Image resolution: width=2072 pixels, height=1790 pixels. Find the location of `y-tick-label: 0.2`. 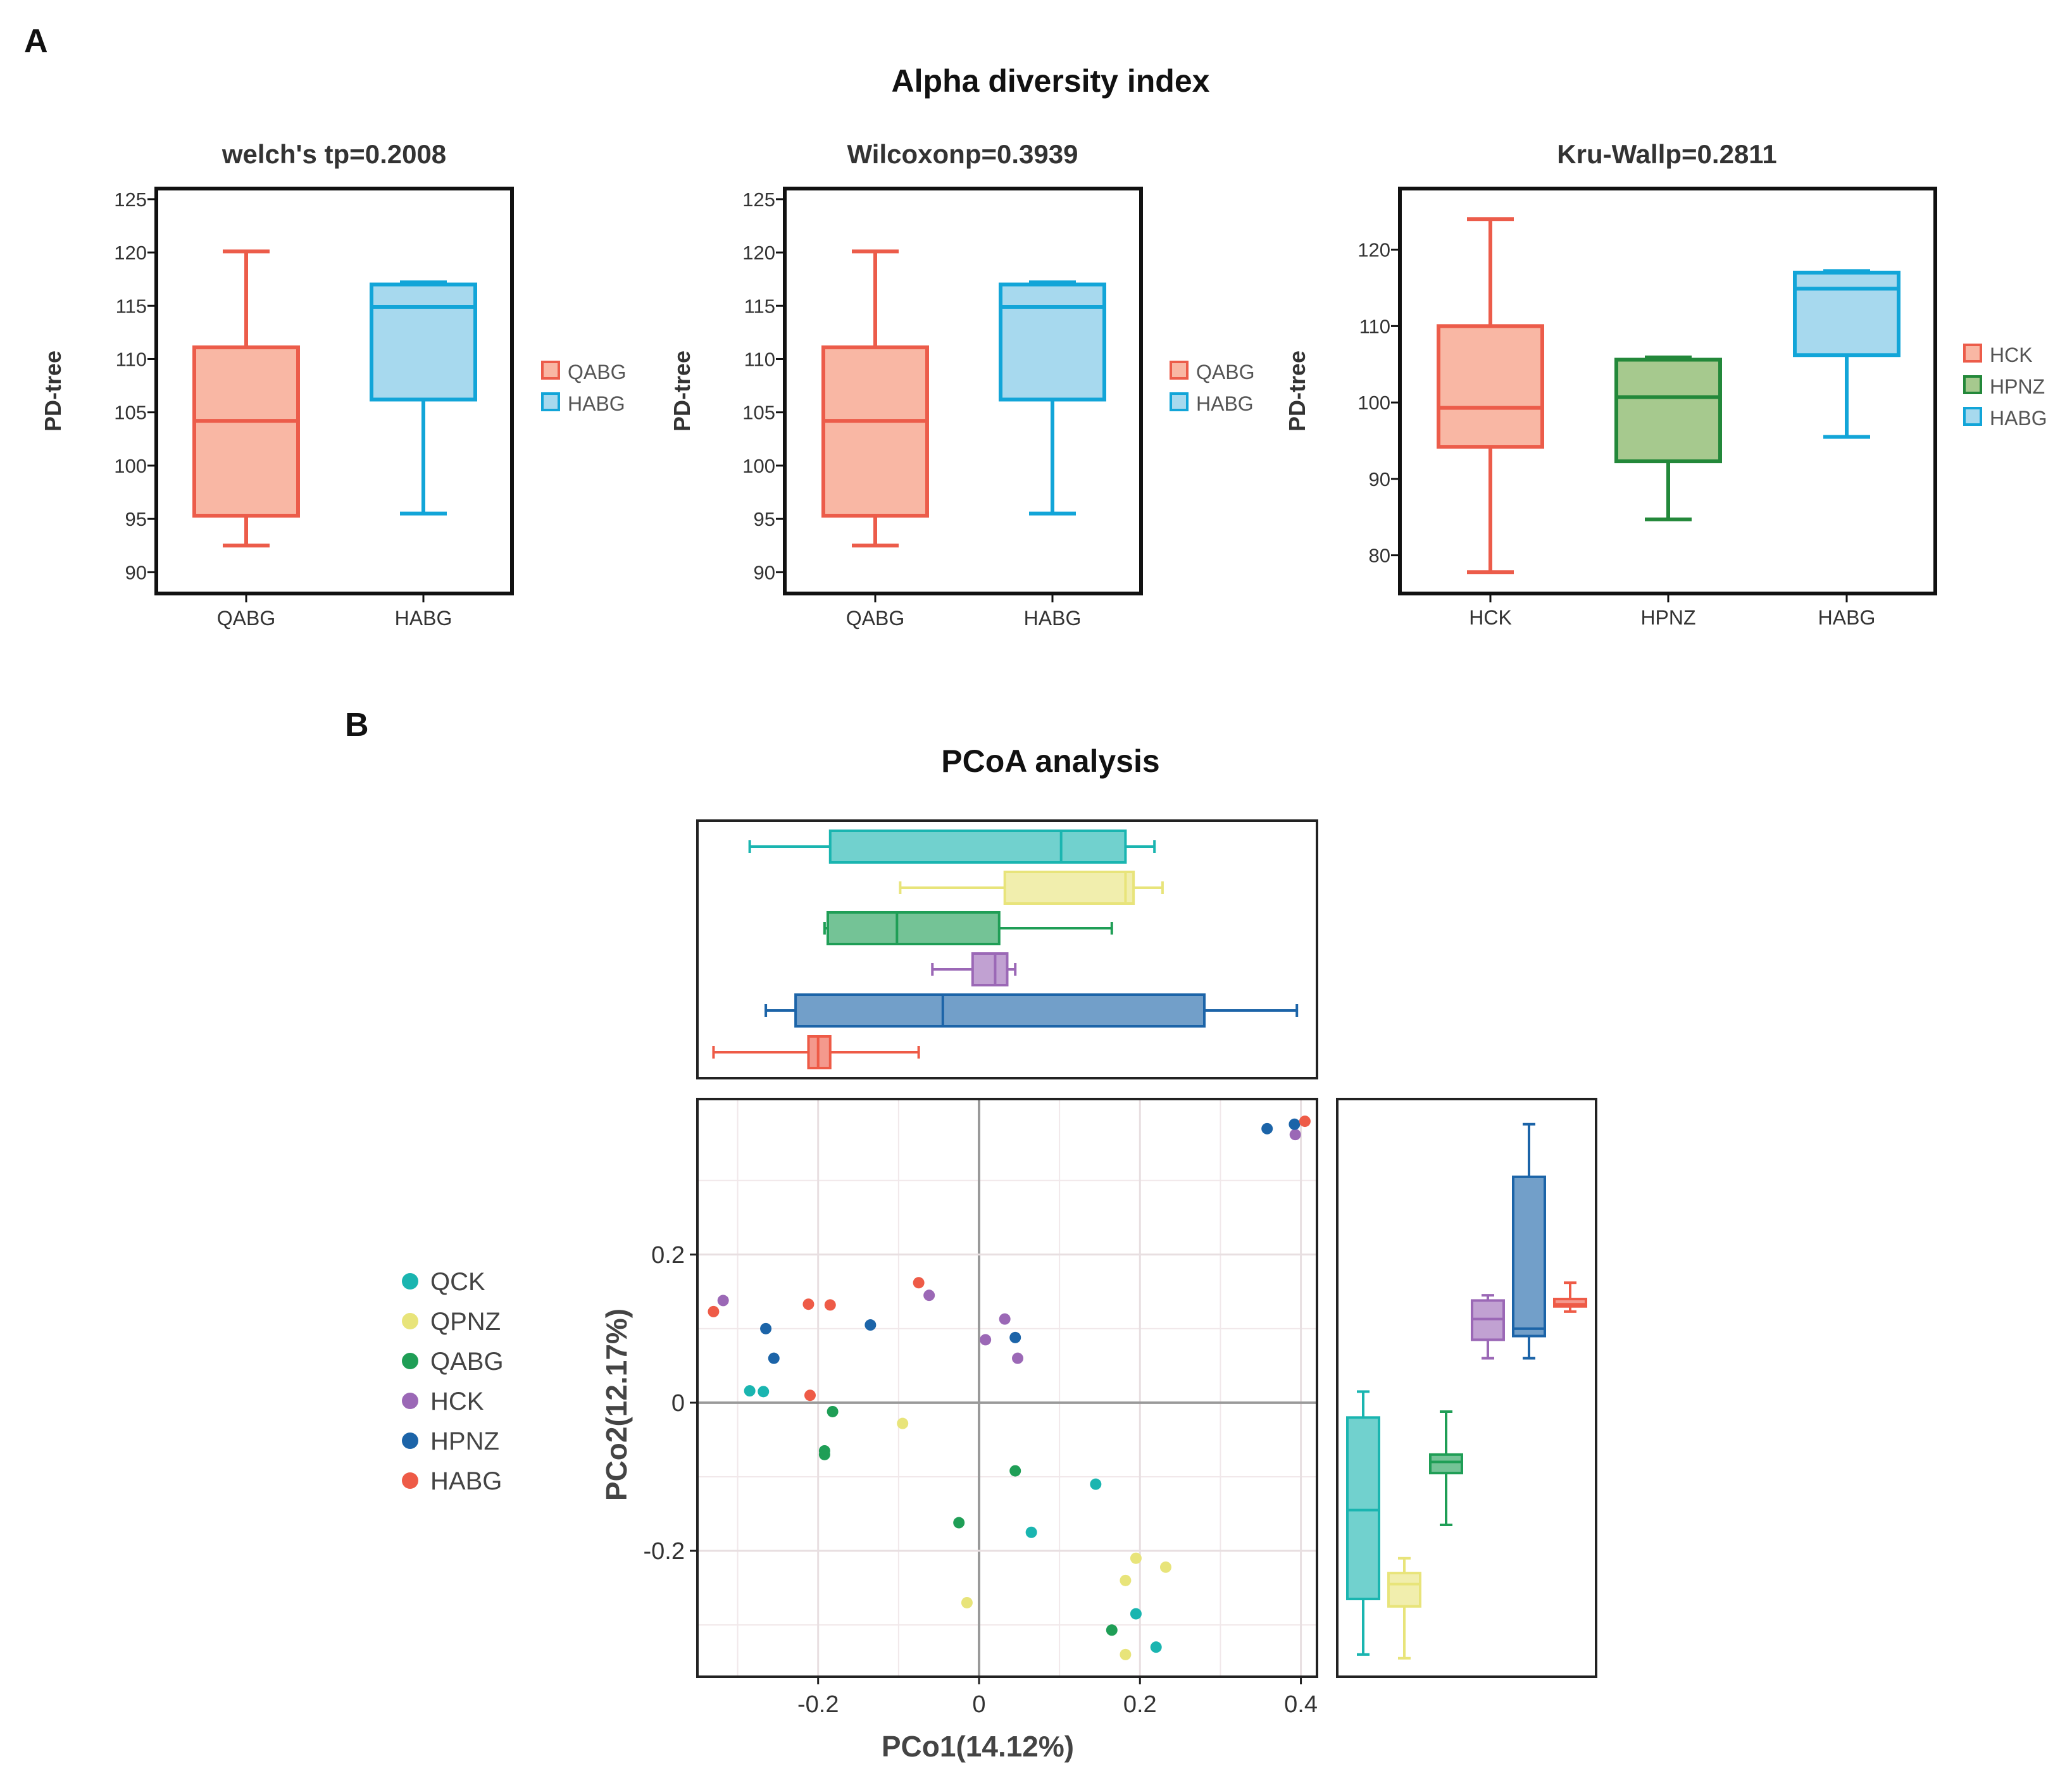

y-tick-label: 0.2 is located at coordinates (668, 1255).